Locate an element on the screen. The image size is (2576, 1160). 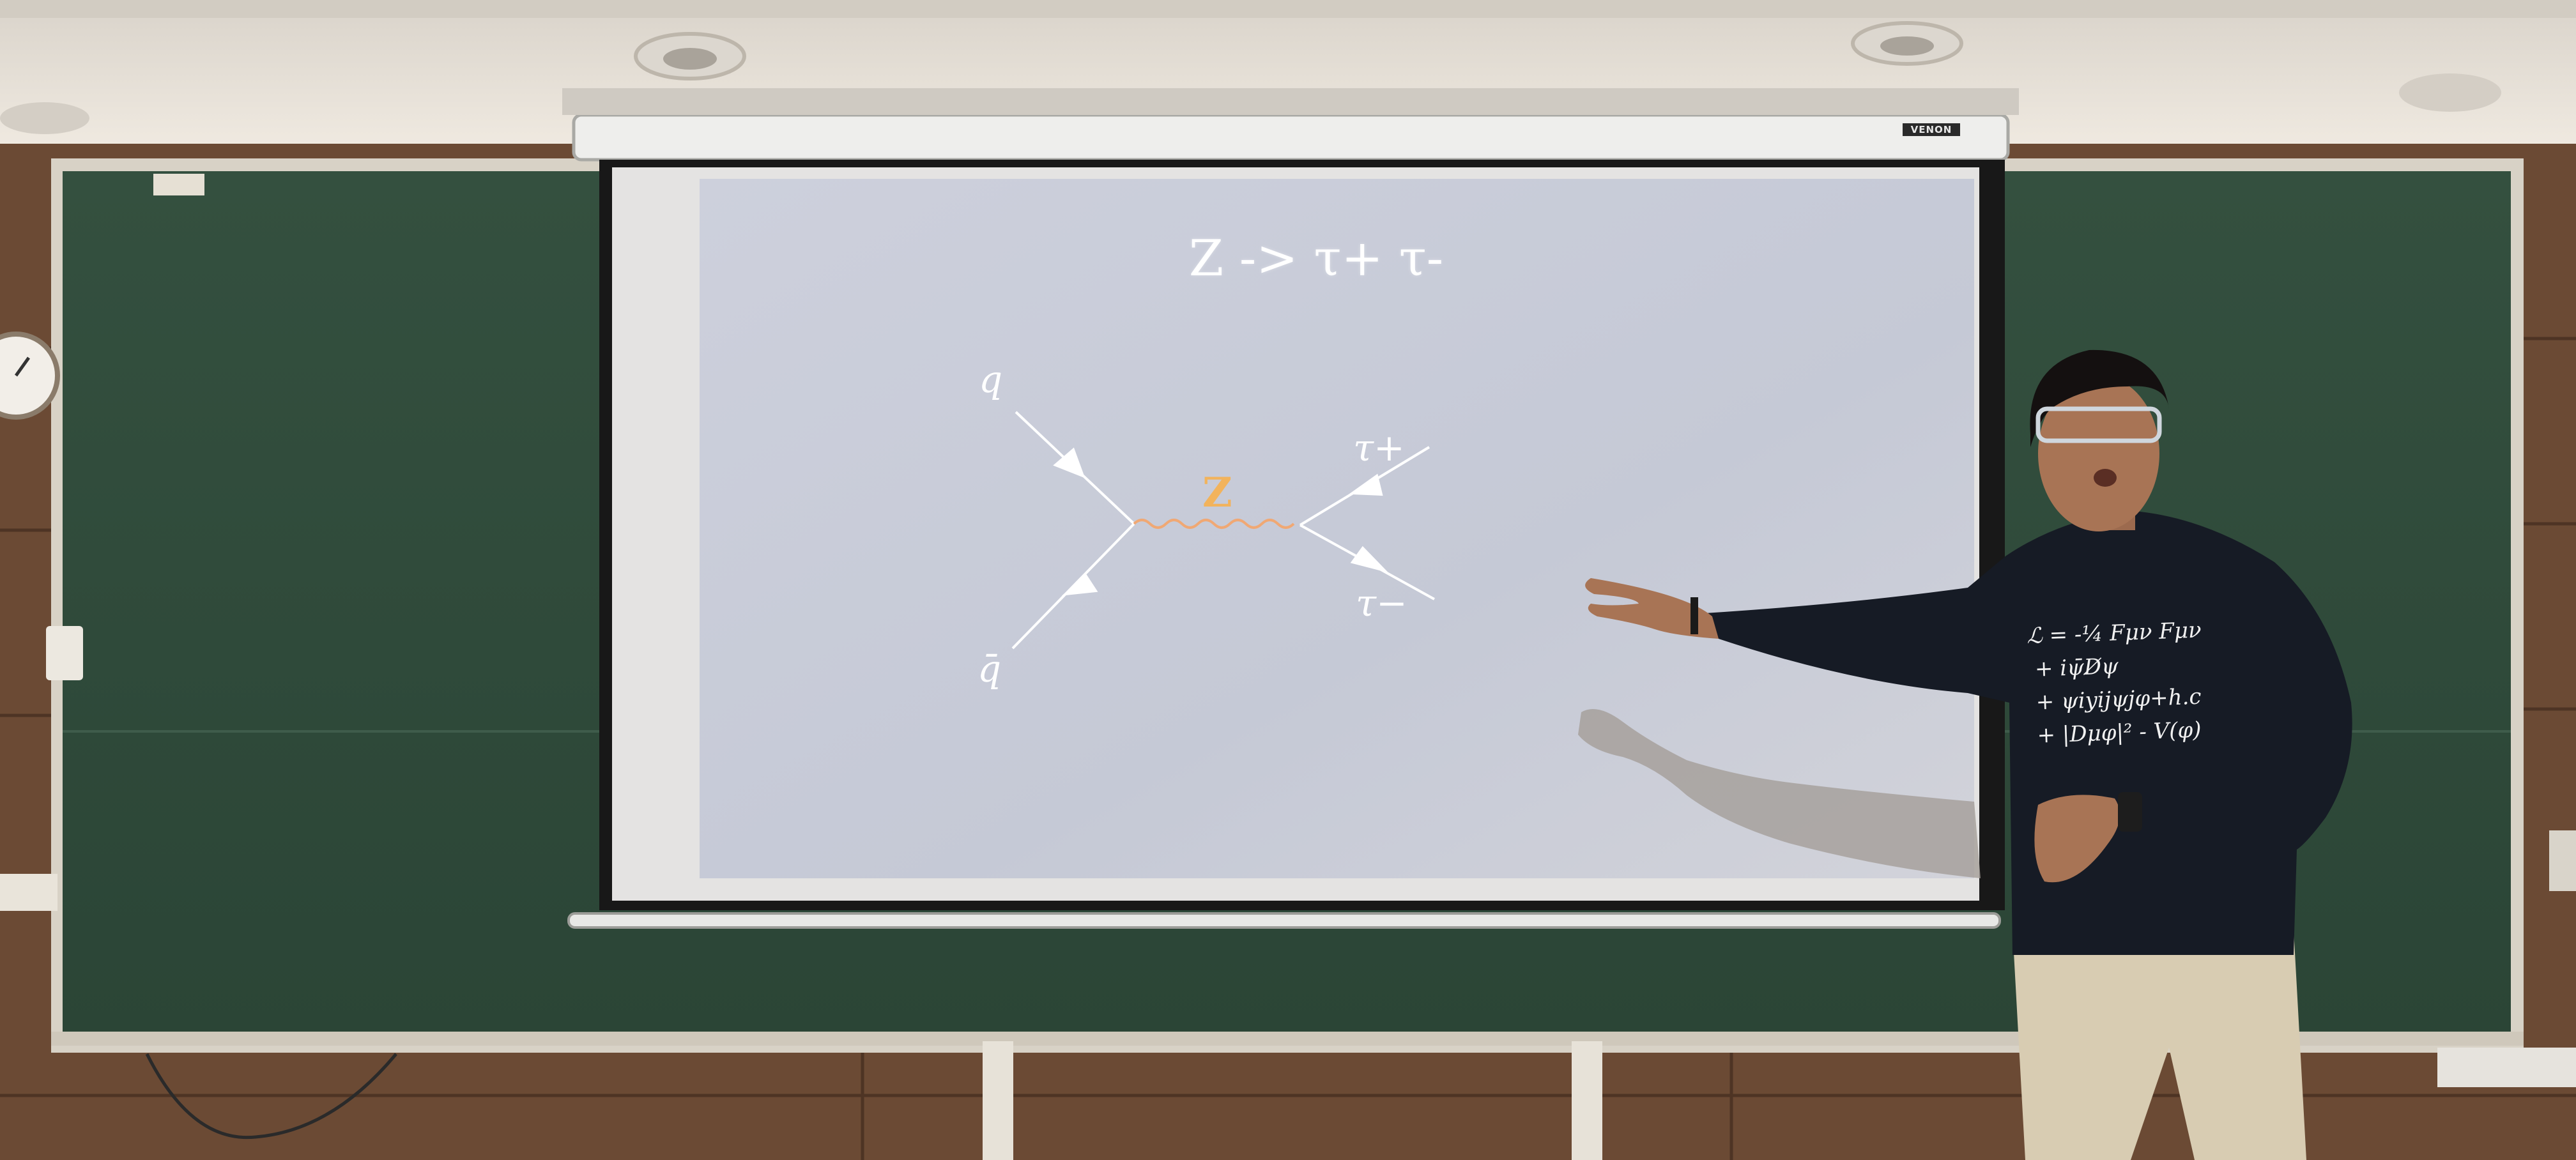
presenter-hoodie is located at coordinates (2028, 733).